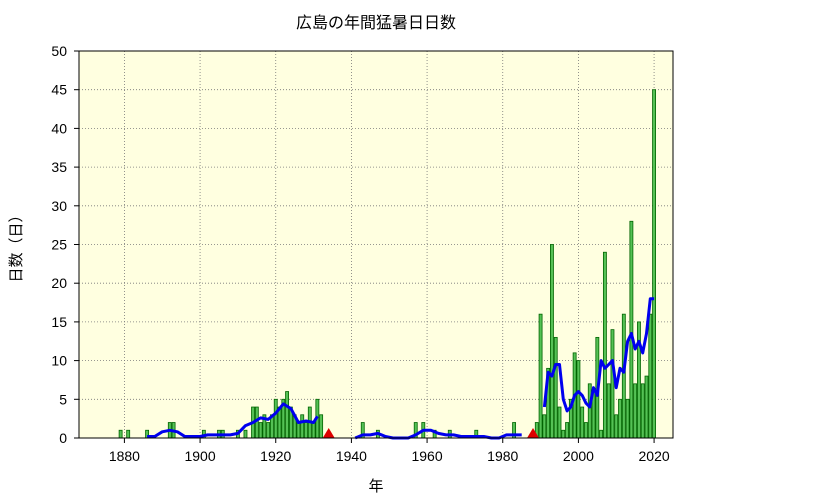  I want to click on x-tick-label: 2020, so click(654, 456).